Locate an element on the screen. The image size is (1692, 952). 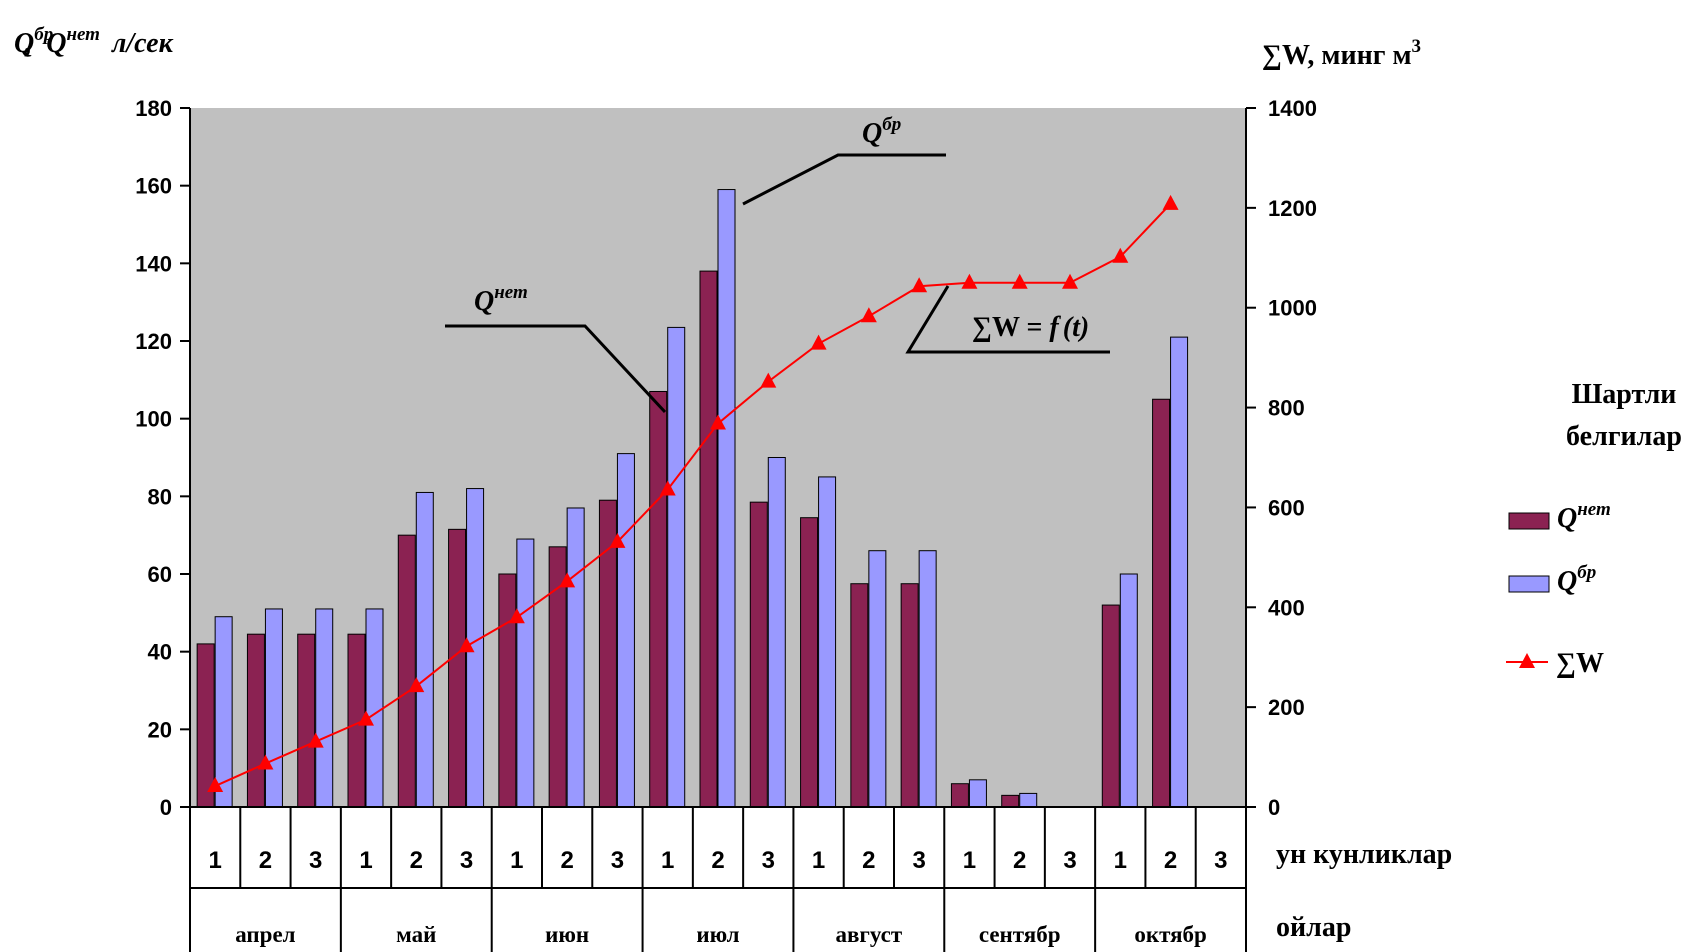
legend-label-qbr: Qбр is located at coordinates (1576, 579).